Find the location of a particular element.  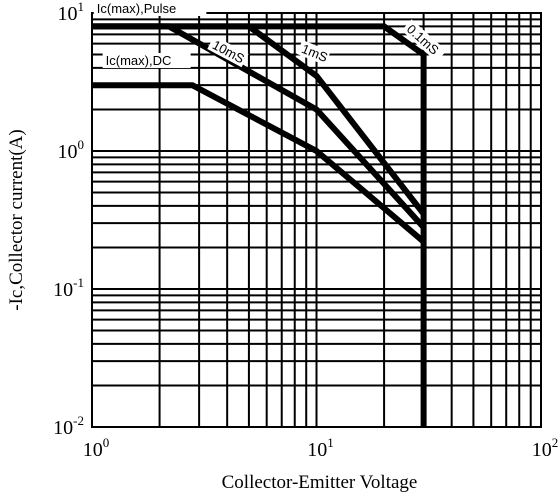

y-axis-label: -Ic,Collector current(A) is located at coordinates (16, 219).